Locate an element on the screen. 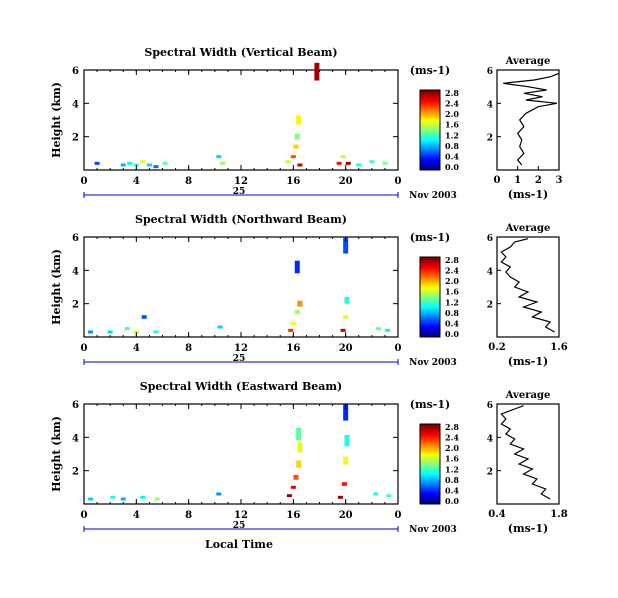  plot-frame is located at coordinates (241, 454).